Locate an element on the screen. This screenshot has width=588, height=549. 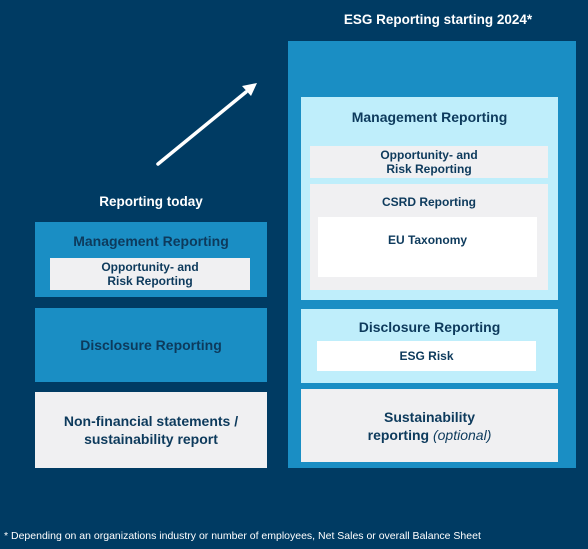
sustainability-line2-wrap: reporting (optional) is located at coordinates (430, 435).